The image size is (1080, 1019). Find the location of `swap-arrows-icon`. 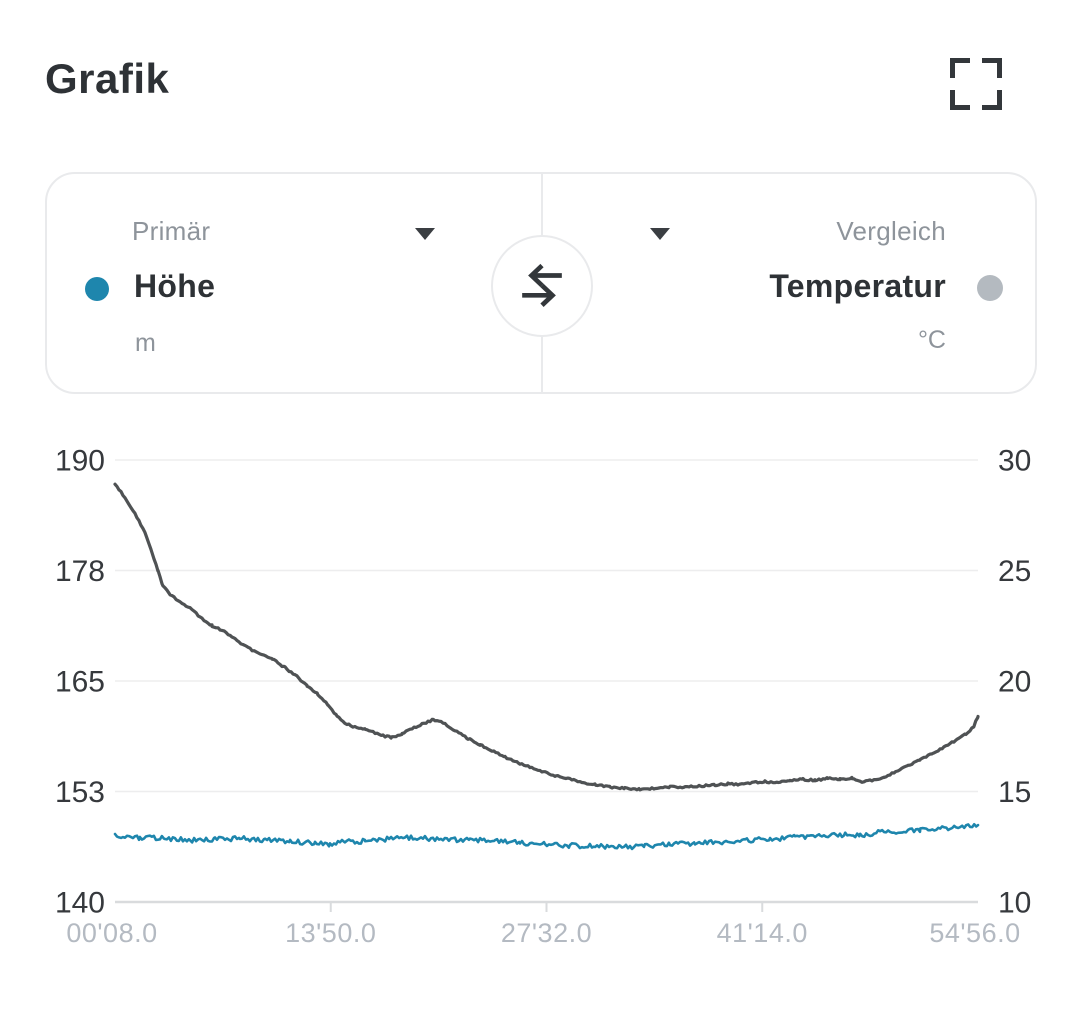

swap-arrows-icon is located at coordinates (542, 285).